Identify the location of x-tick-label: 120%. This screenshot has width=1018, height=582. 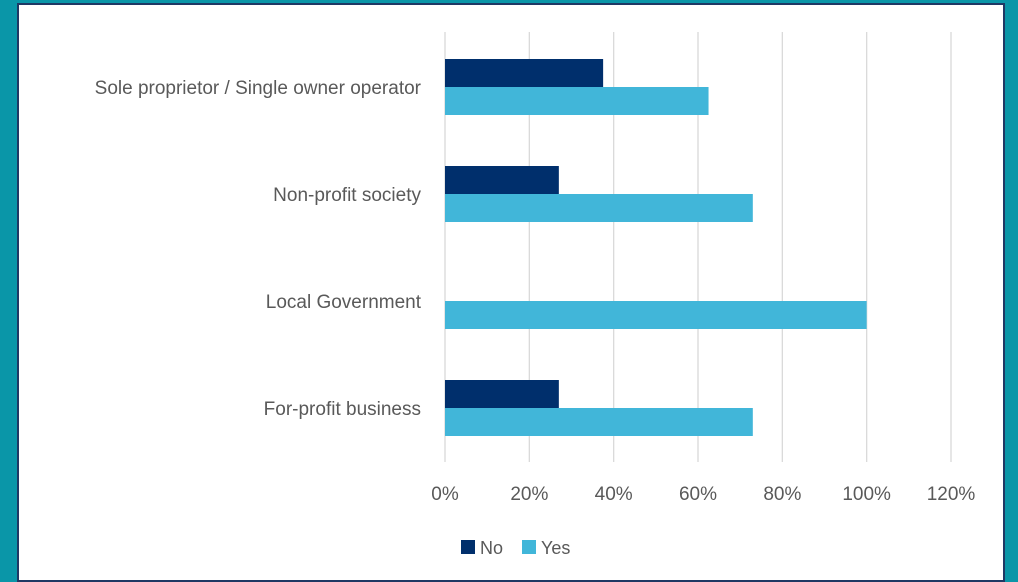
(951, 494).